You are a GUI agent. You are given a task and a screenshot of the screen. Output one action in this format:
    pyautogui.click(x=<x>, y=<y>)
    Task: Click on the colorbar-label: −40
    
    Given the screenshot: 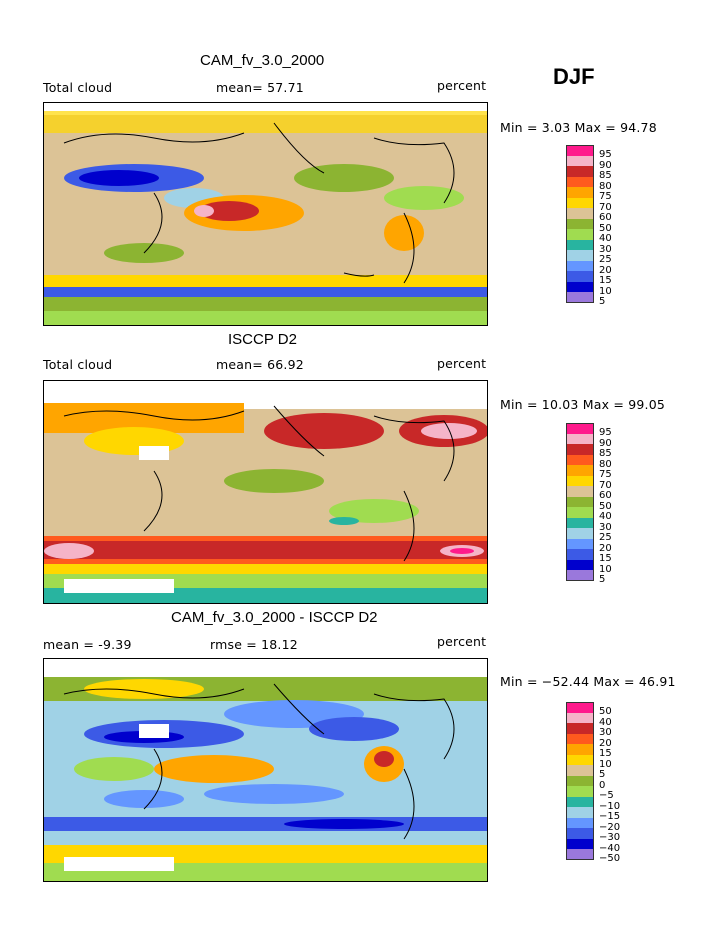 What is the action you would take?
    pyautogui.click(x=610, y=848)
    